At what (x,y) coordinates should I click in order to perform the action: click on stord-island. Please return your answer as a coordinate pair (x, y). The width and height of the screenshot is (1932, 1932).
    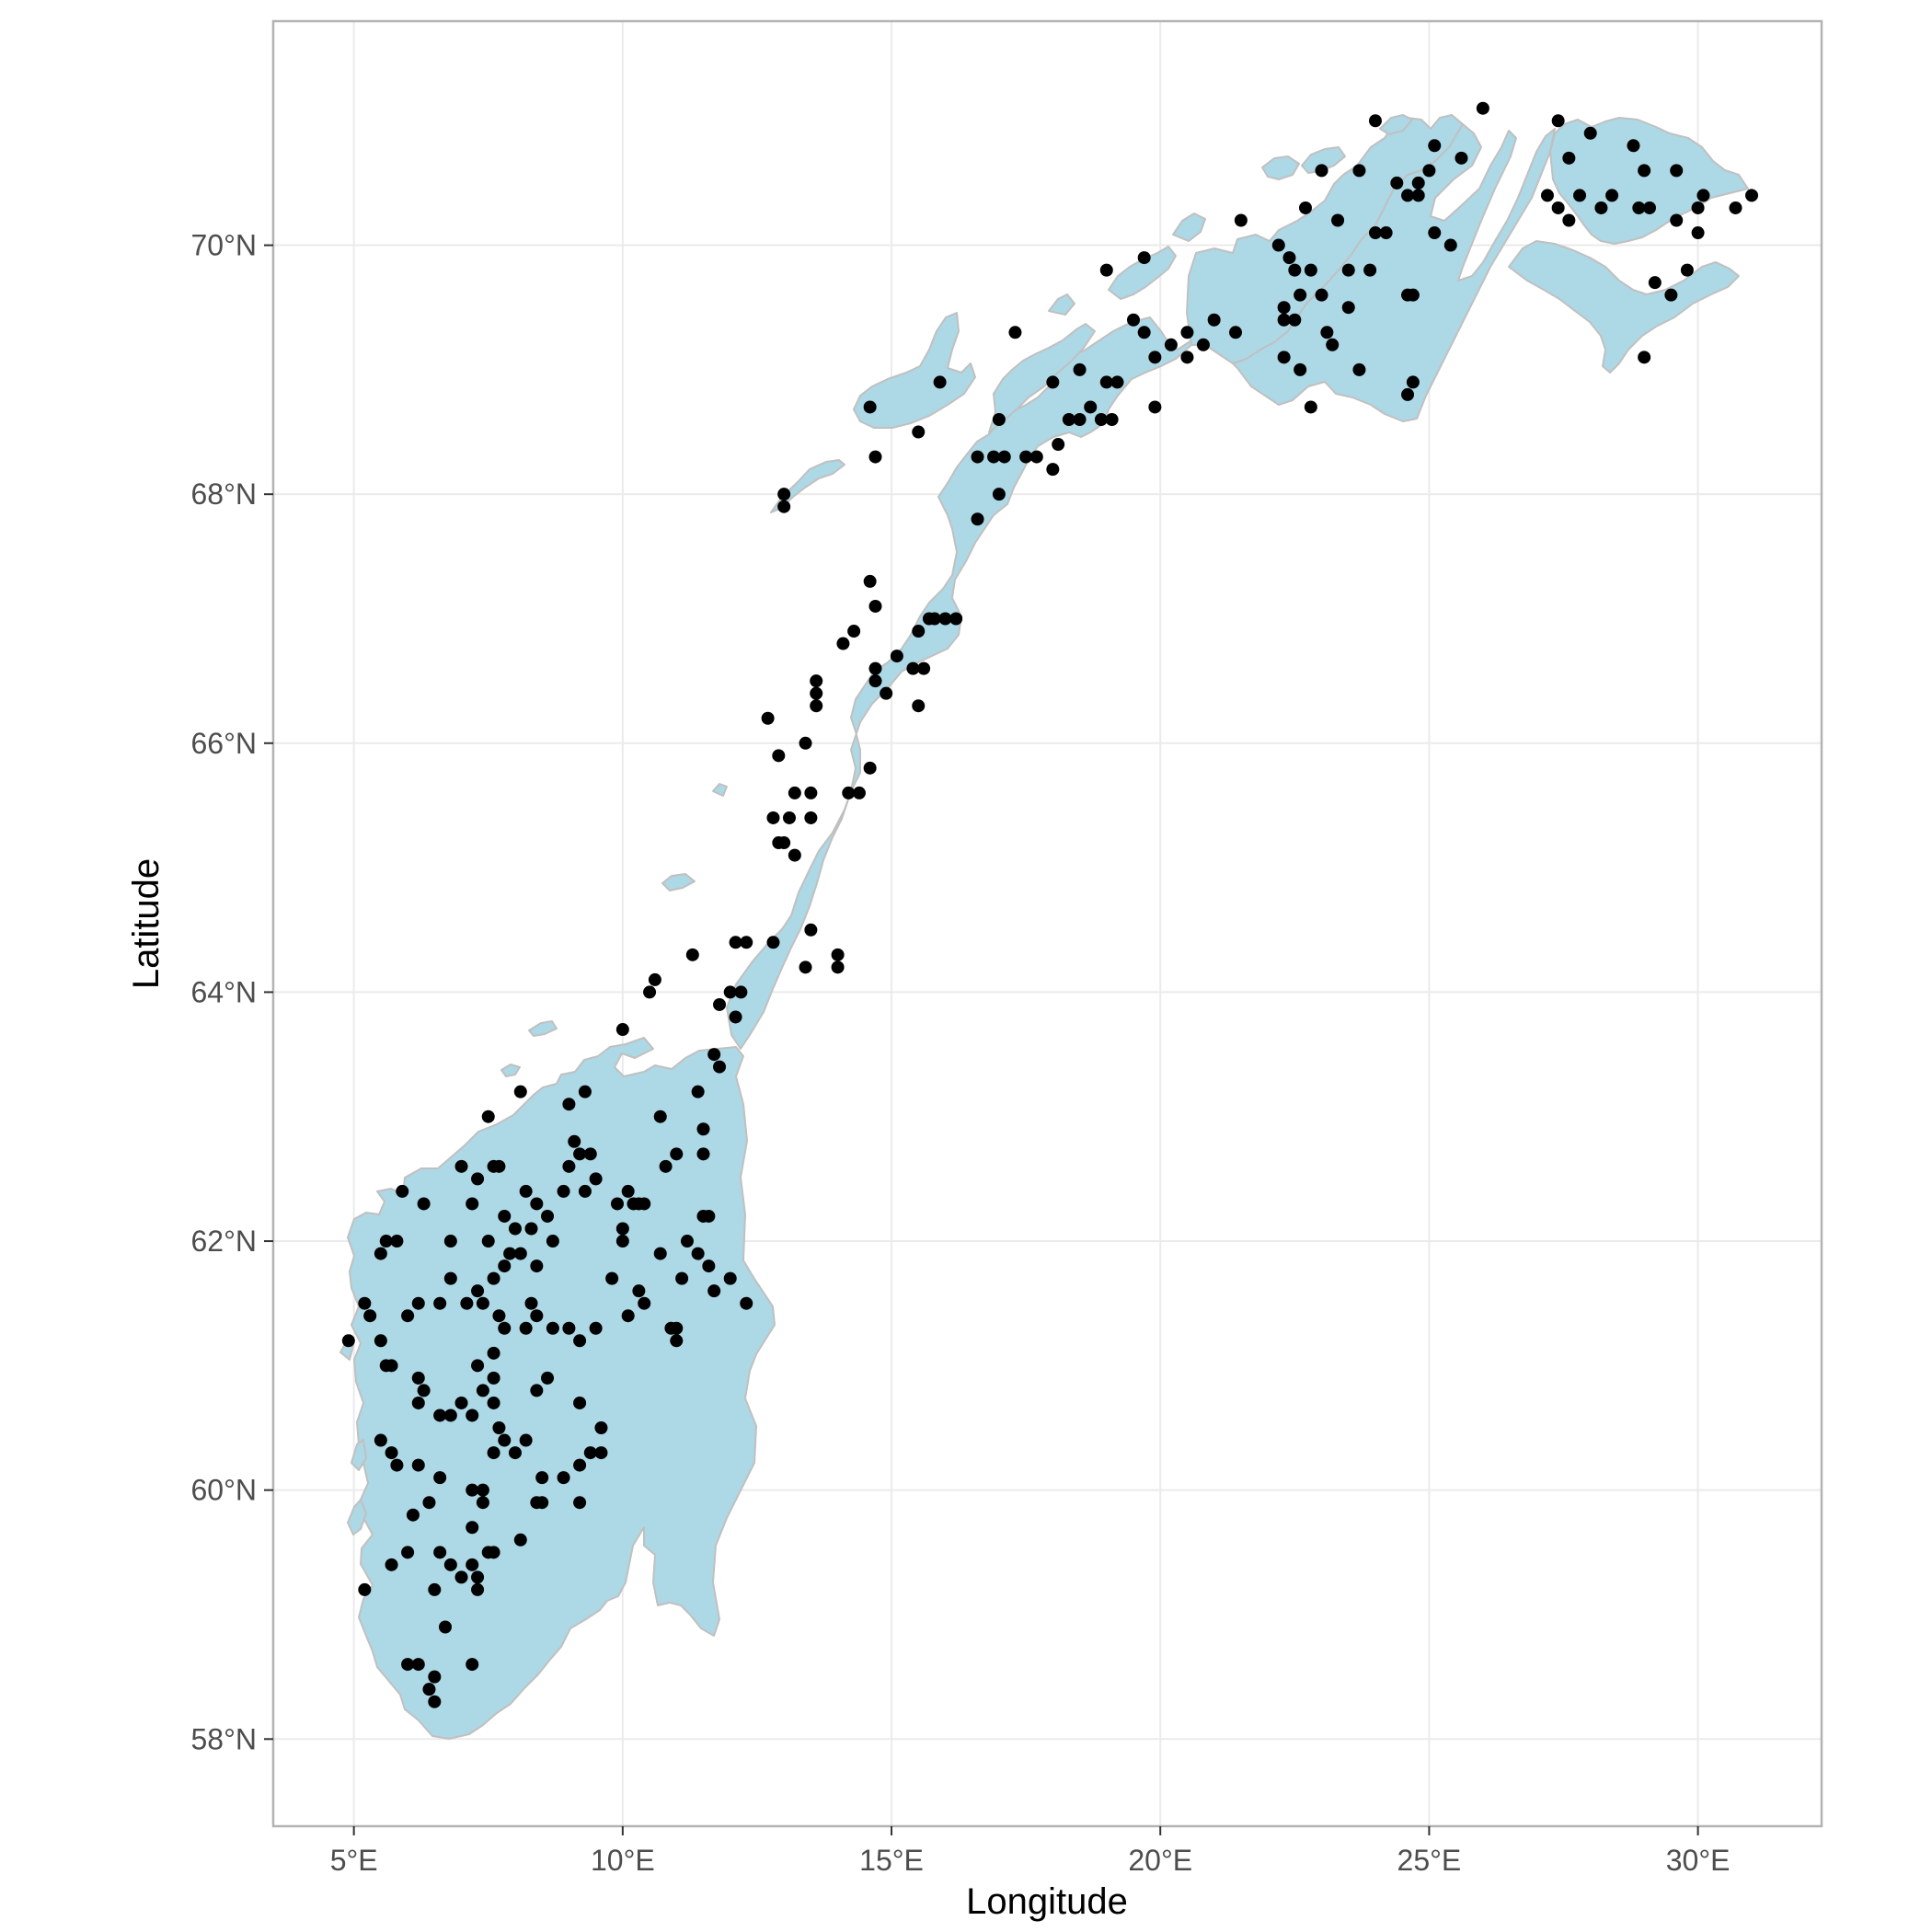
    Looking at the image, I should click on (359, 1455).